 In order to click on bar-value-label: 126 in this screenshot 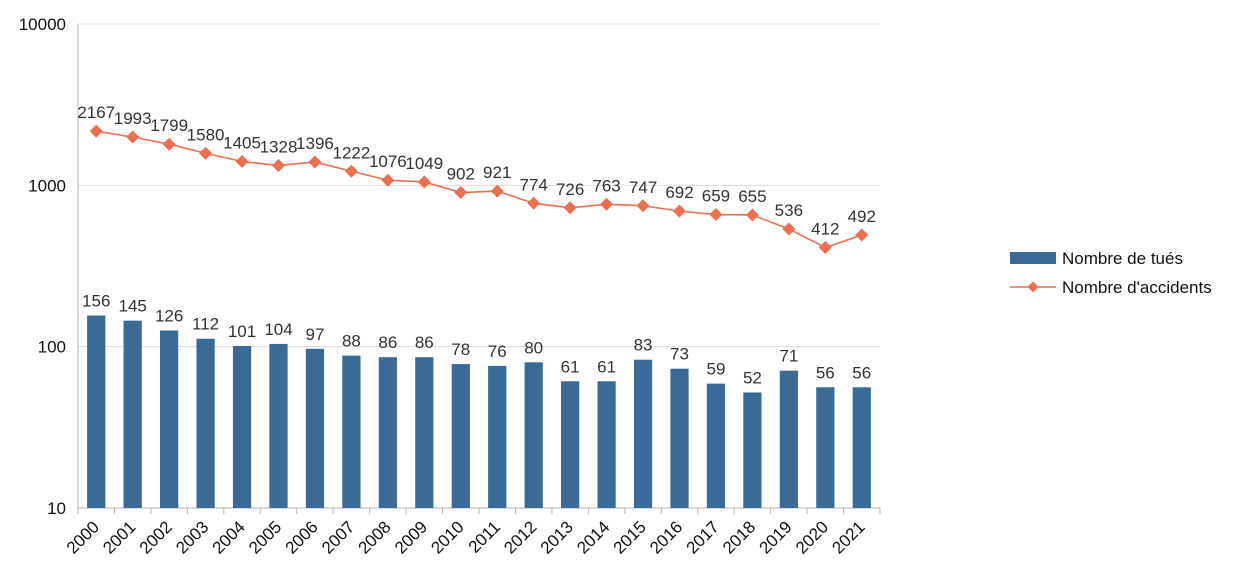, I will do `click(169, 315)`.